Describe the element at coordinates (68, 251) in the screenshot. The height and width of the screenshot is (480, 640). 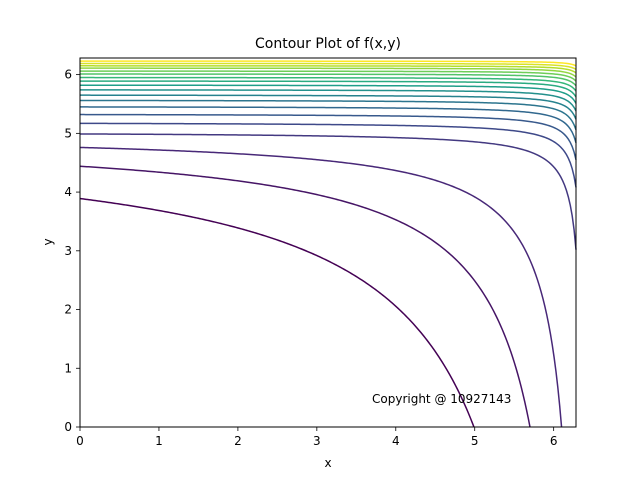
I see `y-tick-label: 3` at that location.